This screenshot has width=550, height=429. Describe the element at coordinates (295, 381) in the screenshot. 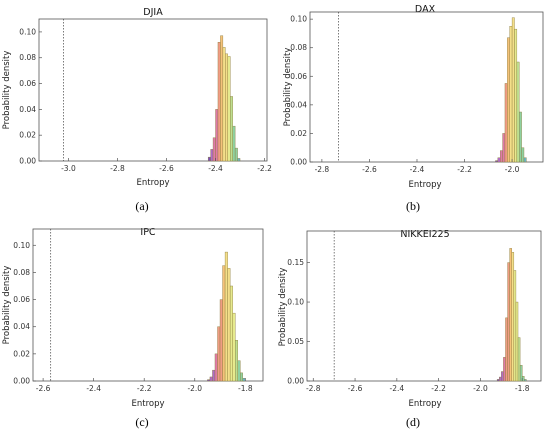

I see `panel-d-y-tick-label: 0.00` at that location.